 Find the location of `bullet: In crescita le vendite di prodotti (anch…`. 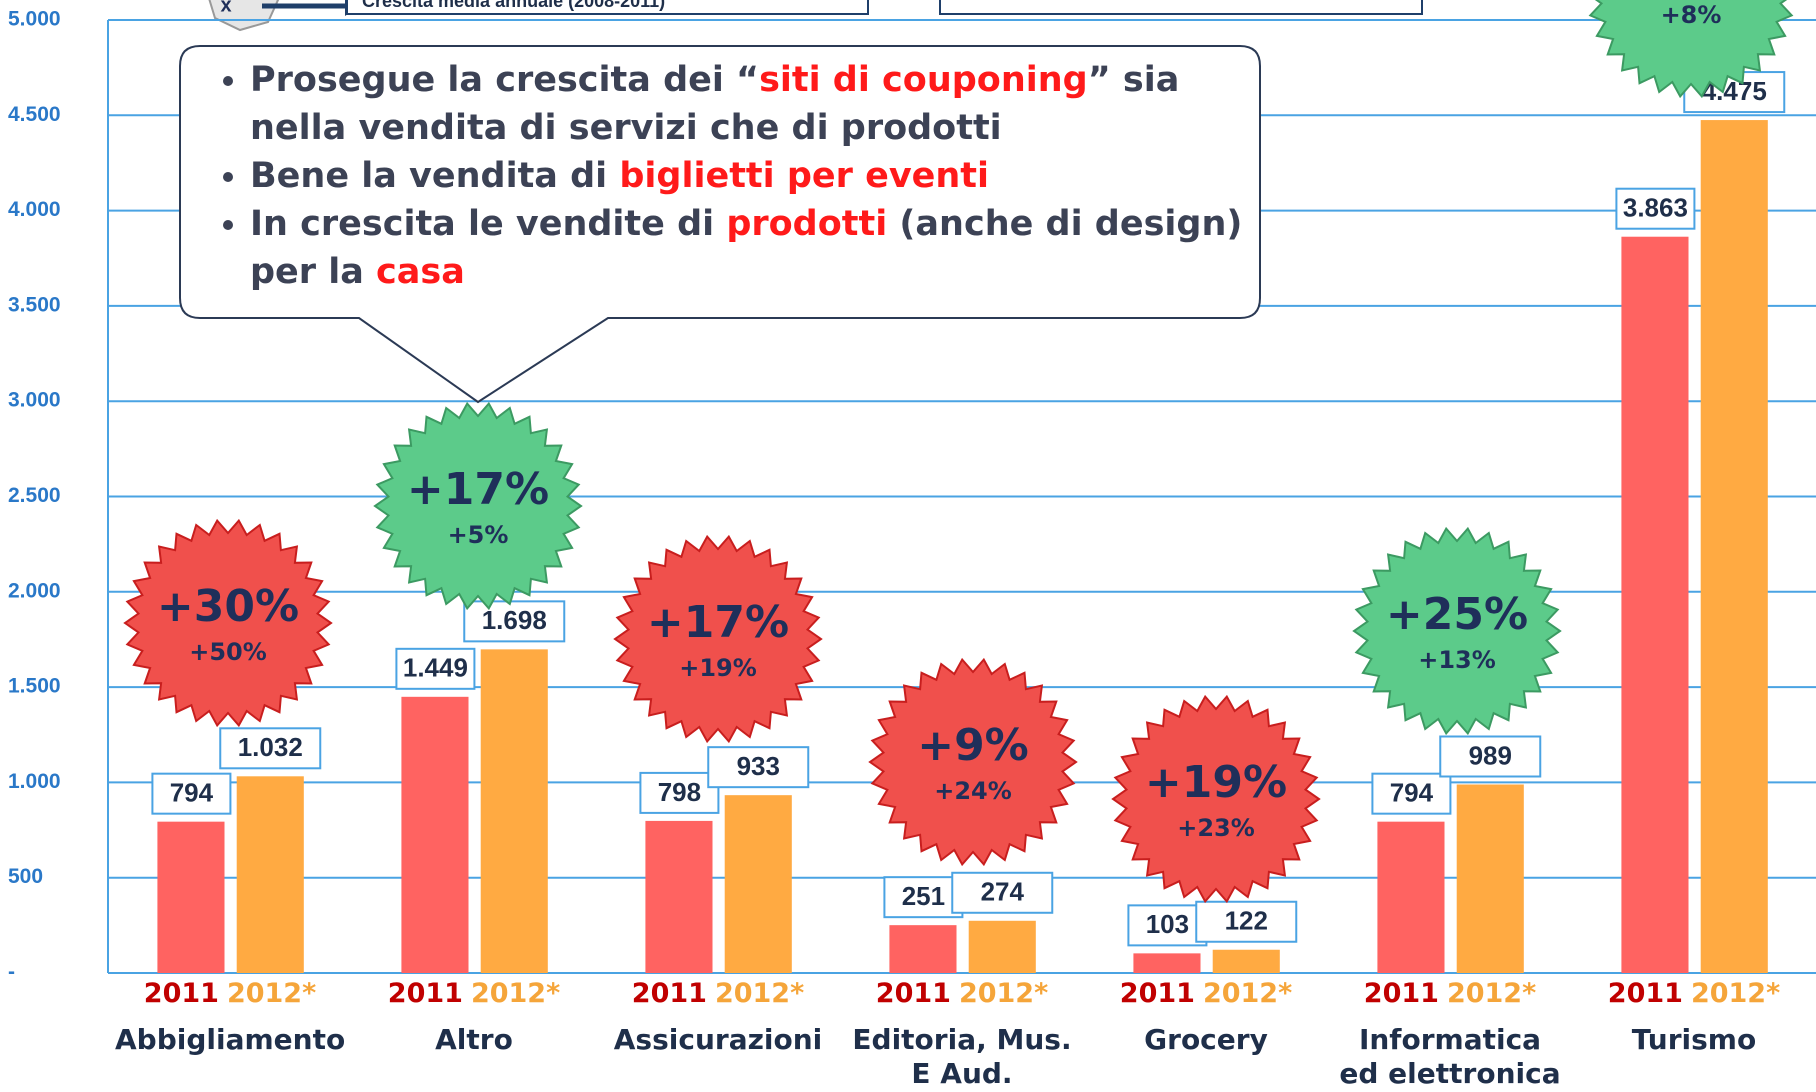

bullet: In crescita le vendite di prodotti (anch… is located at coordinates (755, 248).